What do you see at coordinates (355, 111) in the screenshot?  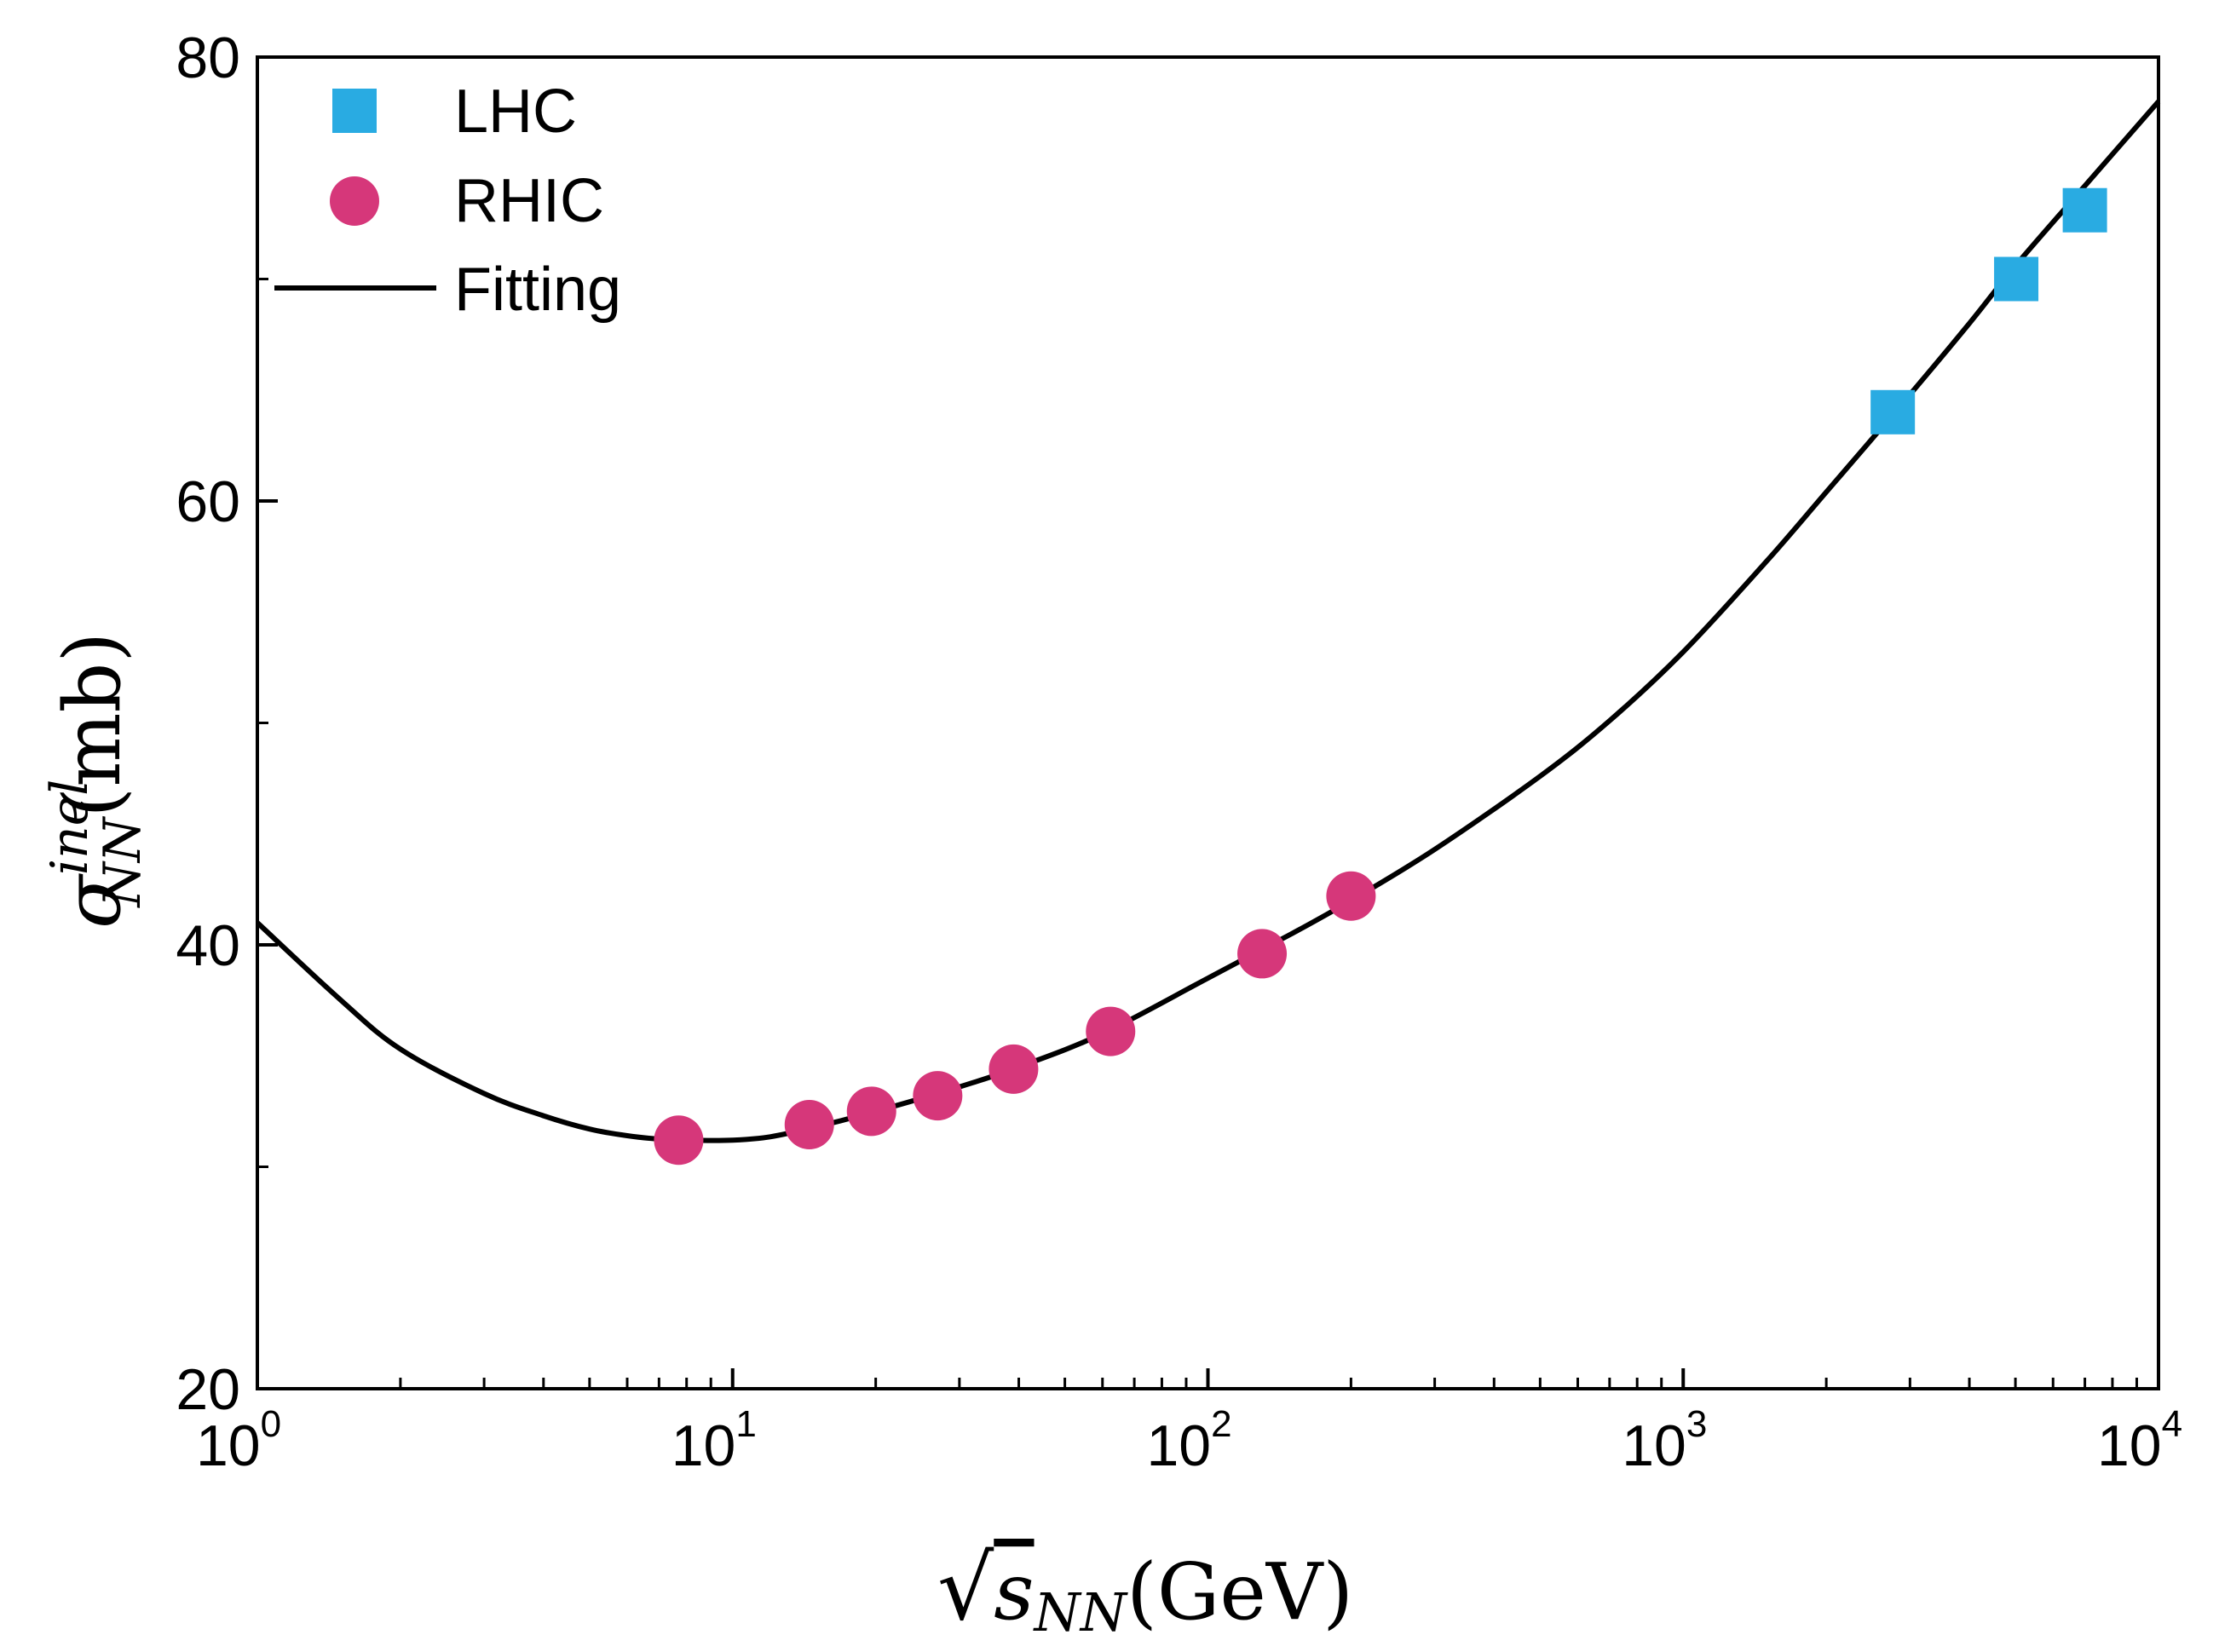 I see `legend-lhc-marker` at bounding box center [355, 111].